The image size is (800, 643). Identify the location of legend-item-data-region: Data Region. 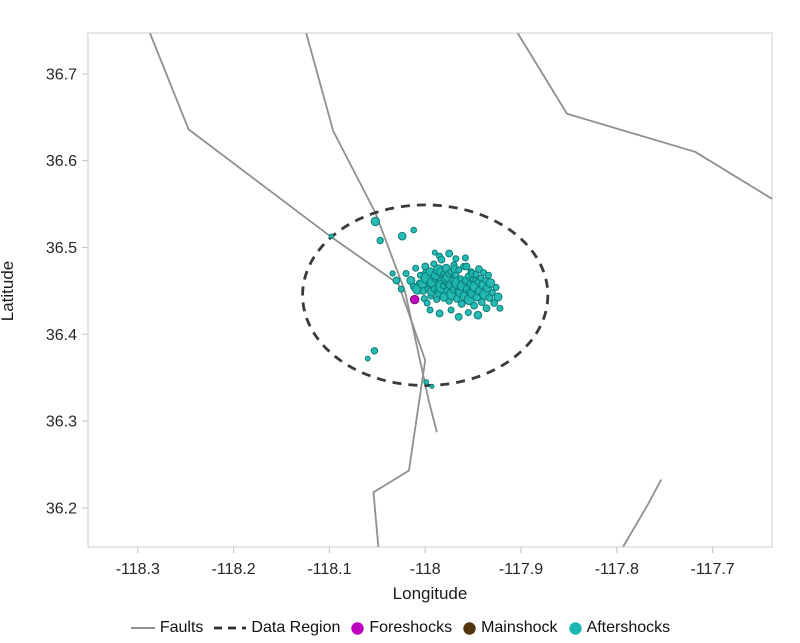
(276, 628).